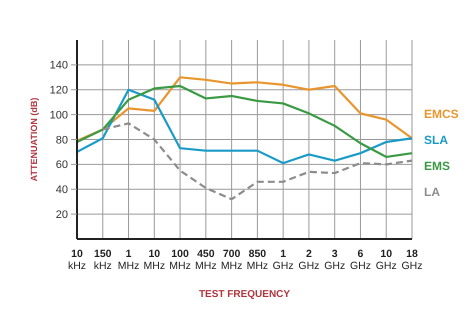 The height and width of the screenshot is (316, 474). What do you see at coordinates (386, 260) in the screenshot?
I see `x-tick-label: 10 GHz` at bounding box center [386, 260].